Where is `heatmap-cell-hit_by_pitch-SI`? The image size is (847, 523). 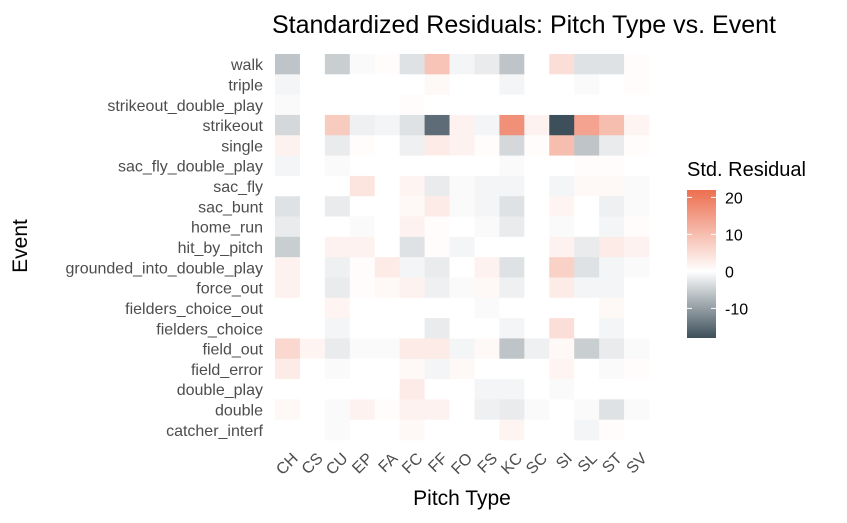 heatmap-cell-hit_by_pitch-SI is located at coordinates (562, 247).